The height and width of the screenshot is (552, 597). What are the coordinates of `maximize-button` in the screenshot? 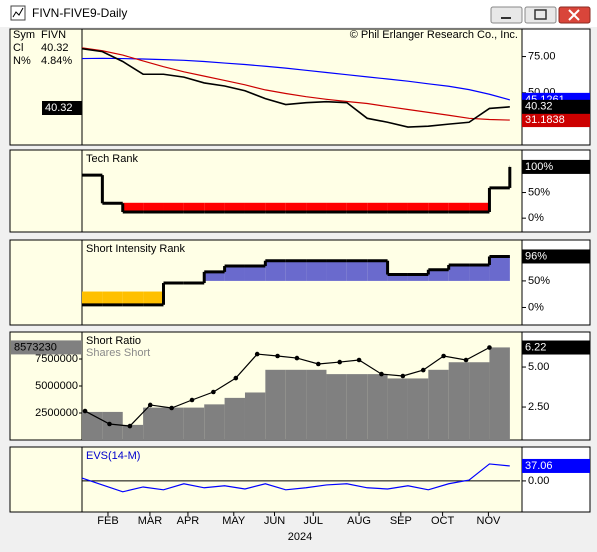 It's located at (540, 15).